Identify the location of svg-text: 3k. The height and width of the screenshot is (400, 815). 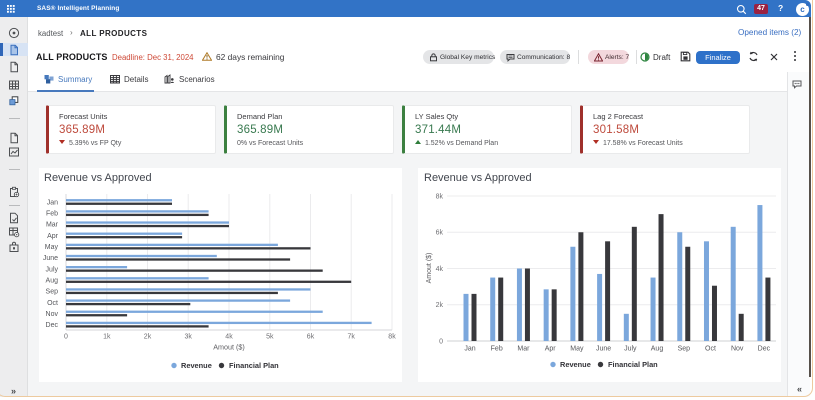
(188, 337).